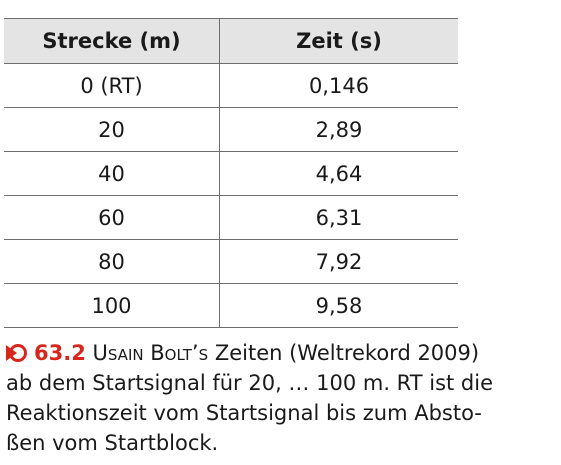 This screenshot has height=465, width=561. I want to click on header-cell: Zeit (s), so click(338, 41).